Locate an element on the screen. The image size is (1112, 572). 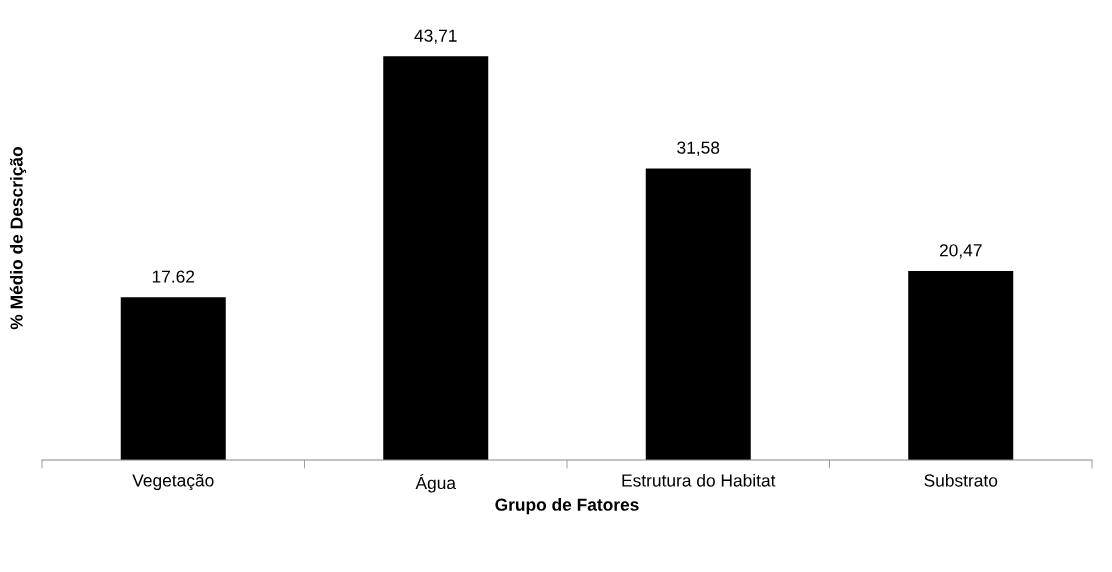
data-label: 17.62 is located at coordinates (173, 276).